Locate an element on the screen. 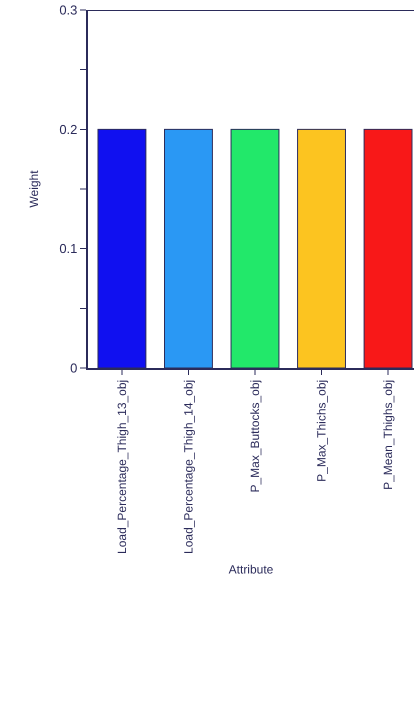  x-tick-label: Load_Percentage_Thigh_13_obj is located at coordinates (121, 467).